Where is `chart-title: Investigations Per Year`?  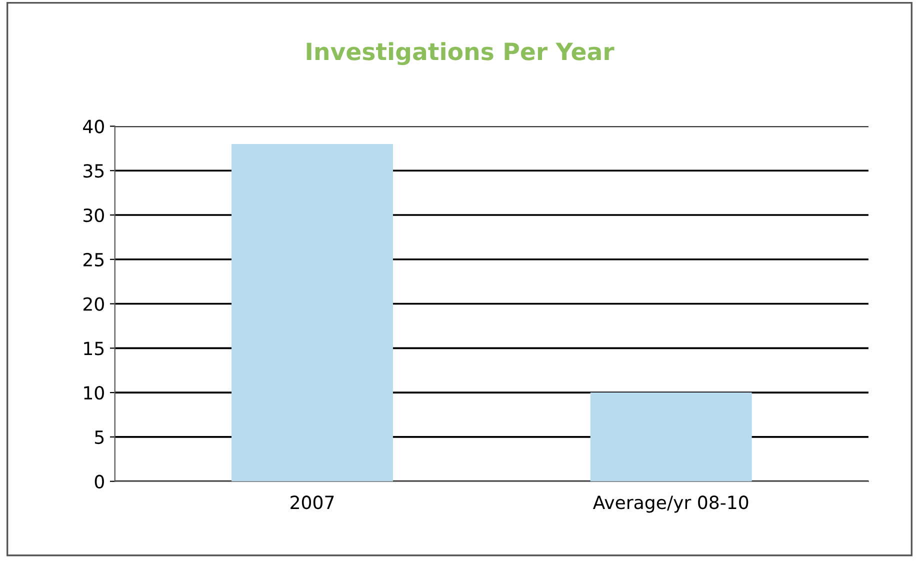
chart-title: Investigations Per Year is located at coordinates (460, 54).